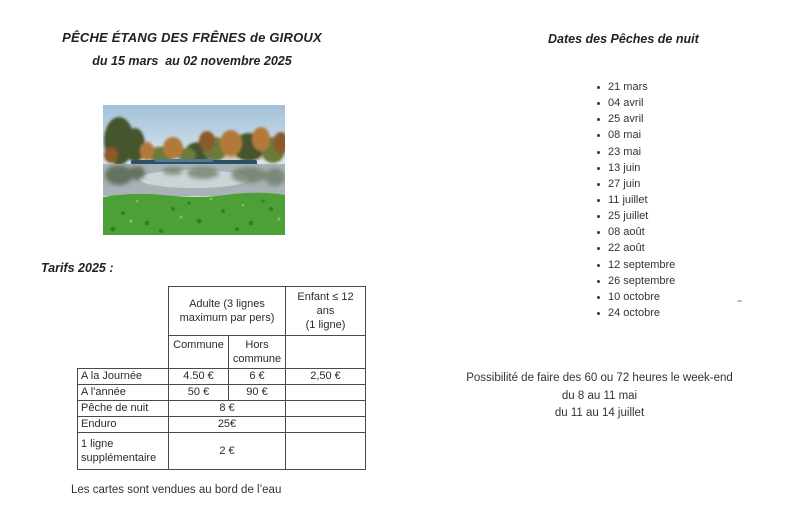 Image resolution: width=792 pixels, height=510 pixels. Describe the element at coordinates (123, 408) in the screenshot. I see `tarif-row-label: Pêche de nuit` at that location.